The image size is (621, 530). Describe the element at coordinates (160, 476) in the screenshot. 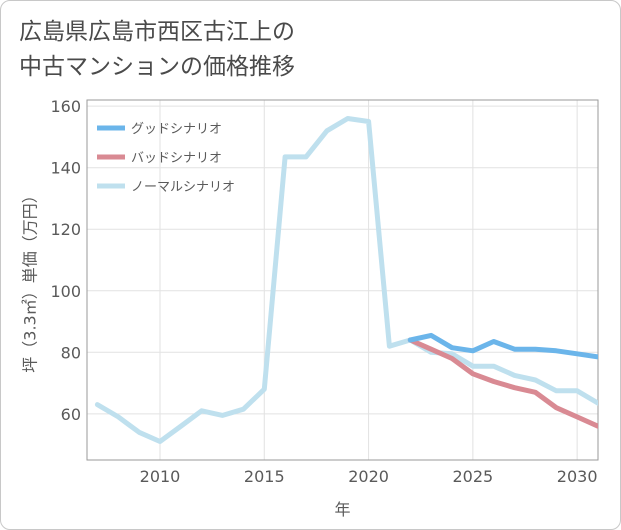

I see `x-tick-label: 2010` at that location.